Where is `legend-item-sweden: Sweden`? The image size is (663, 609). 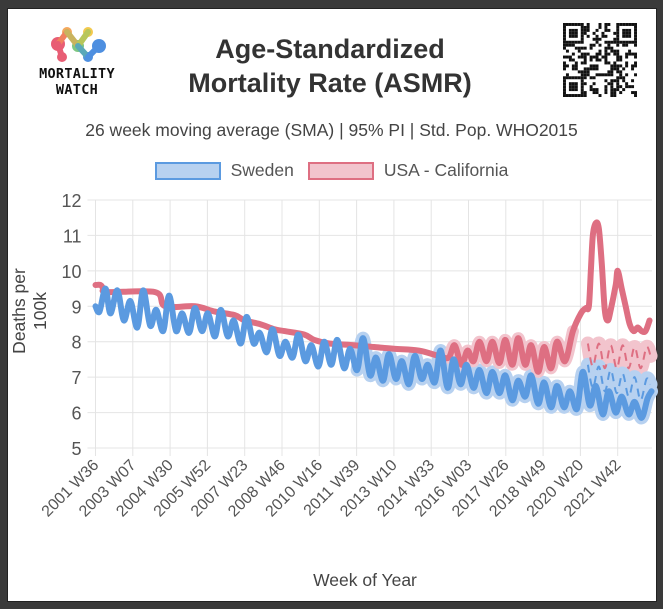
legend-item-sweden: Sweden is located at coordinates (224, 170).